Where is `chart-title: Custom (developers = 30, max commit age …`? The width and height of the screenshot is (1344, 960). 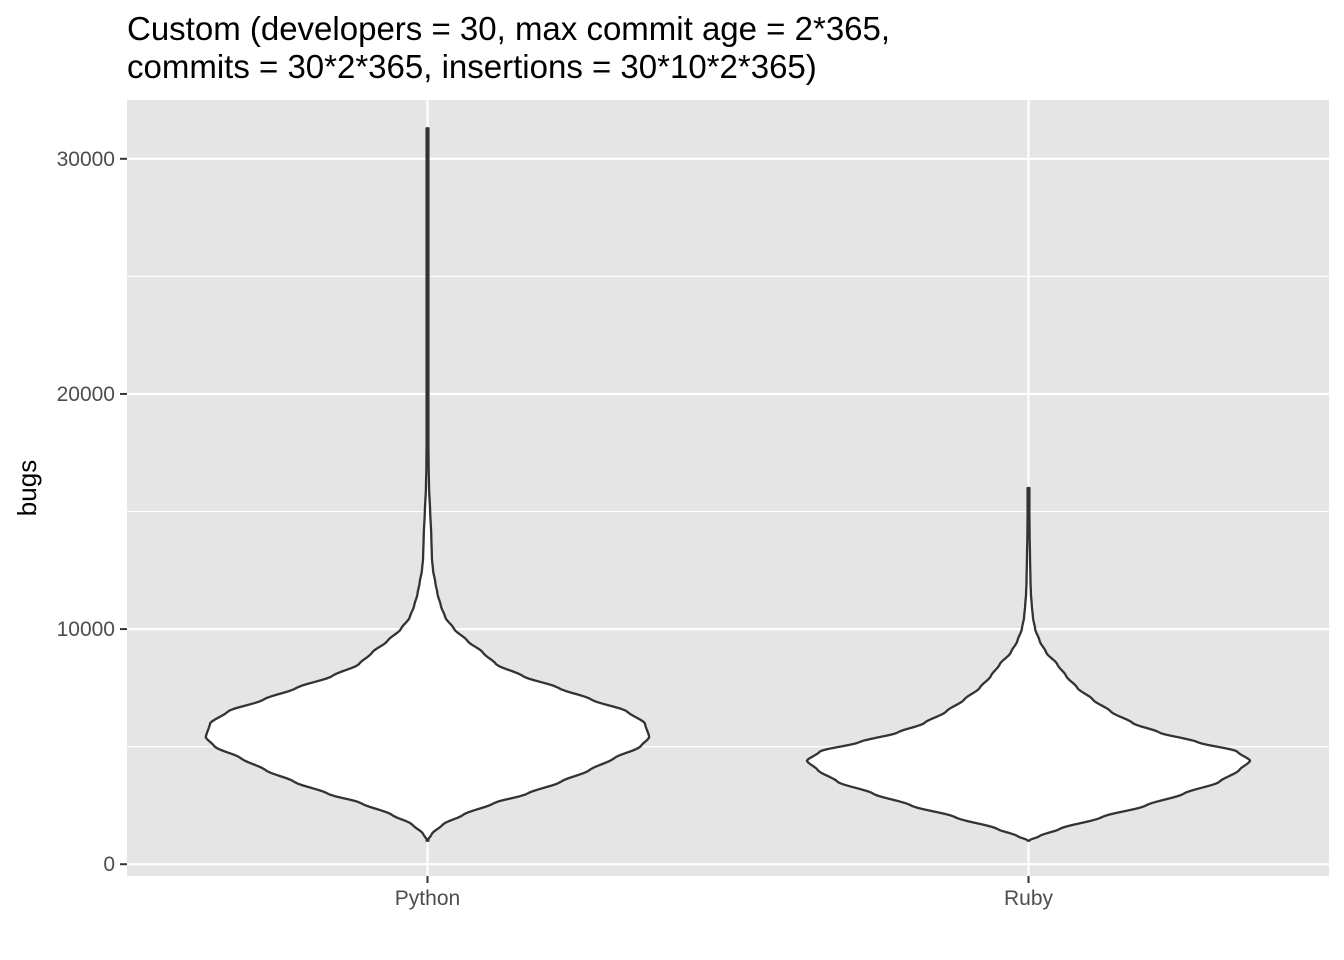 chart-title: Custom (developers = 30, max commit age … is located at coordinates (508, 47).